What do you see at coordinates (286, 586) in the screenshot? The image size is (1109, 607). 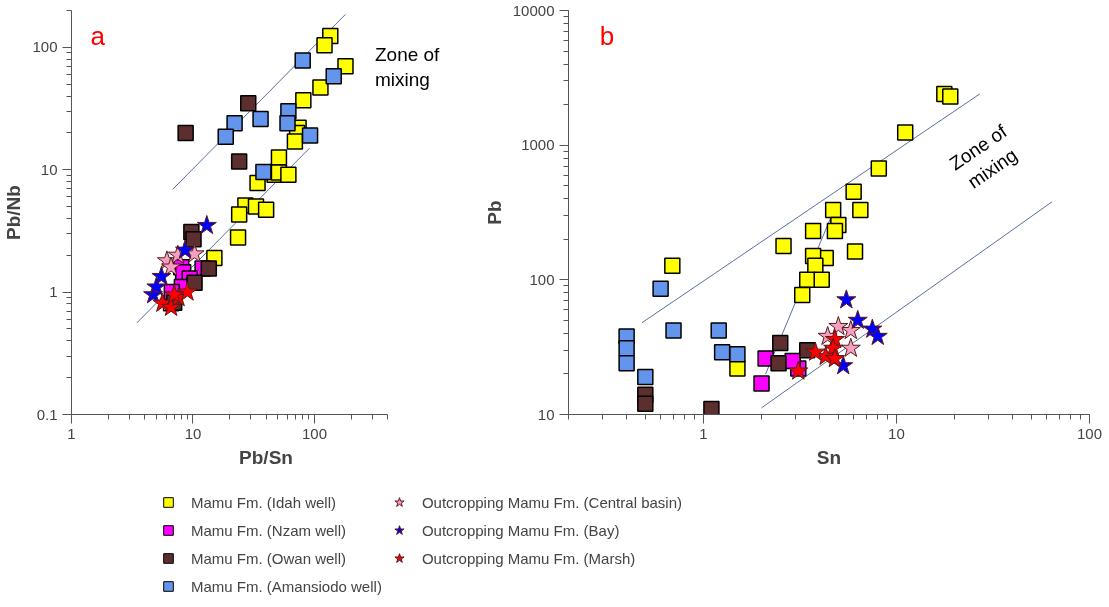 I see `legend-label: Mamu Fm. (Amansiodo well)` at bounding box center [286, 586].